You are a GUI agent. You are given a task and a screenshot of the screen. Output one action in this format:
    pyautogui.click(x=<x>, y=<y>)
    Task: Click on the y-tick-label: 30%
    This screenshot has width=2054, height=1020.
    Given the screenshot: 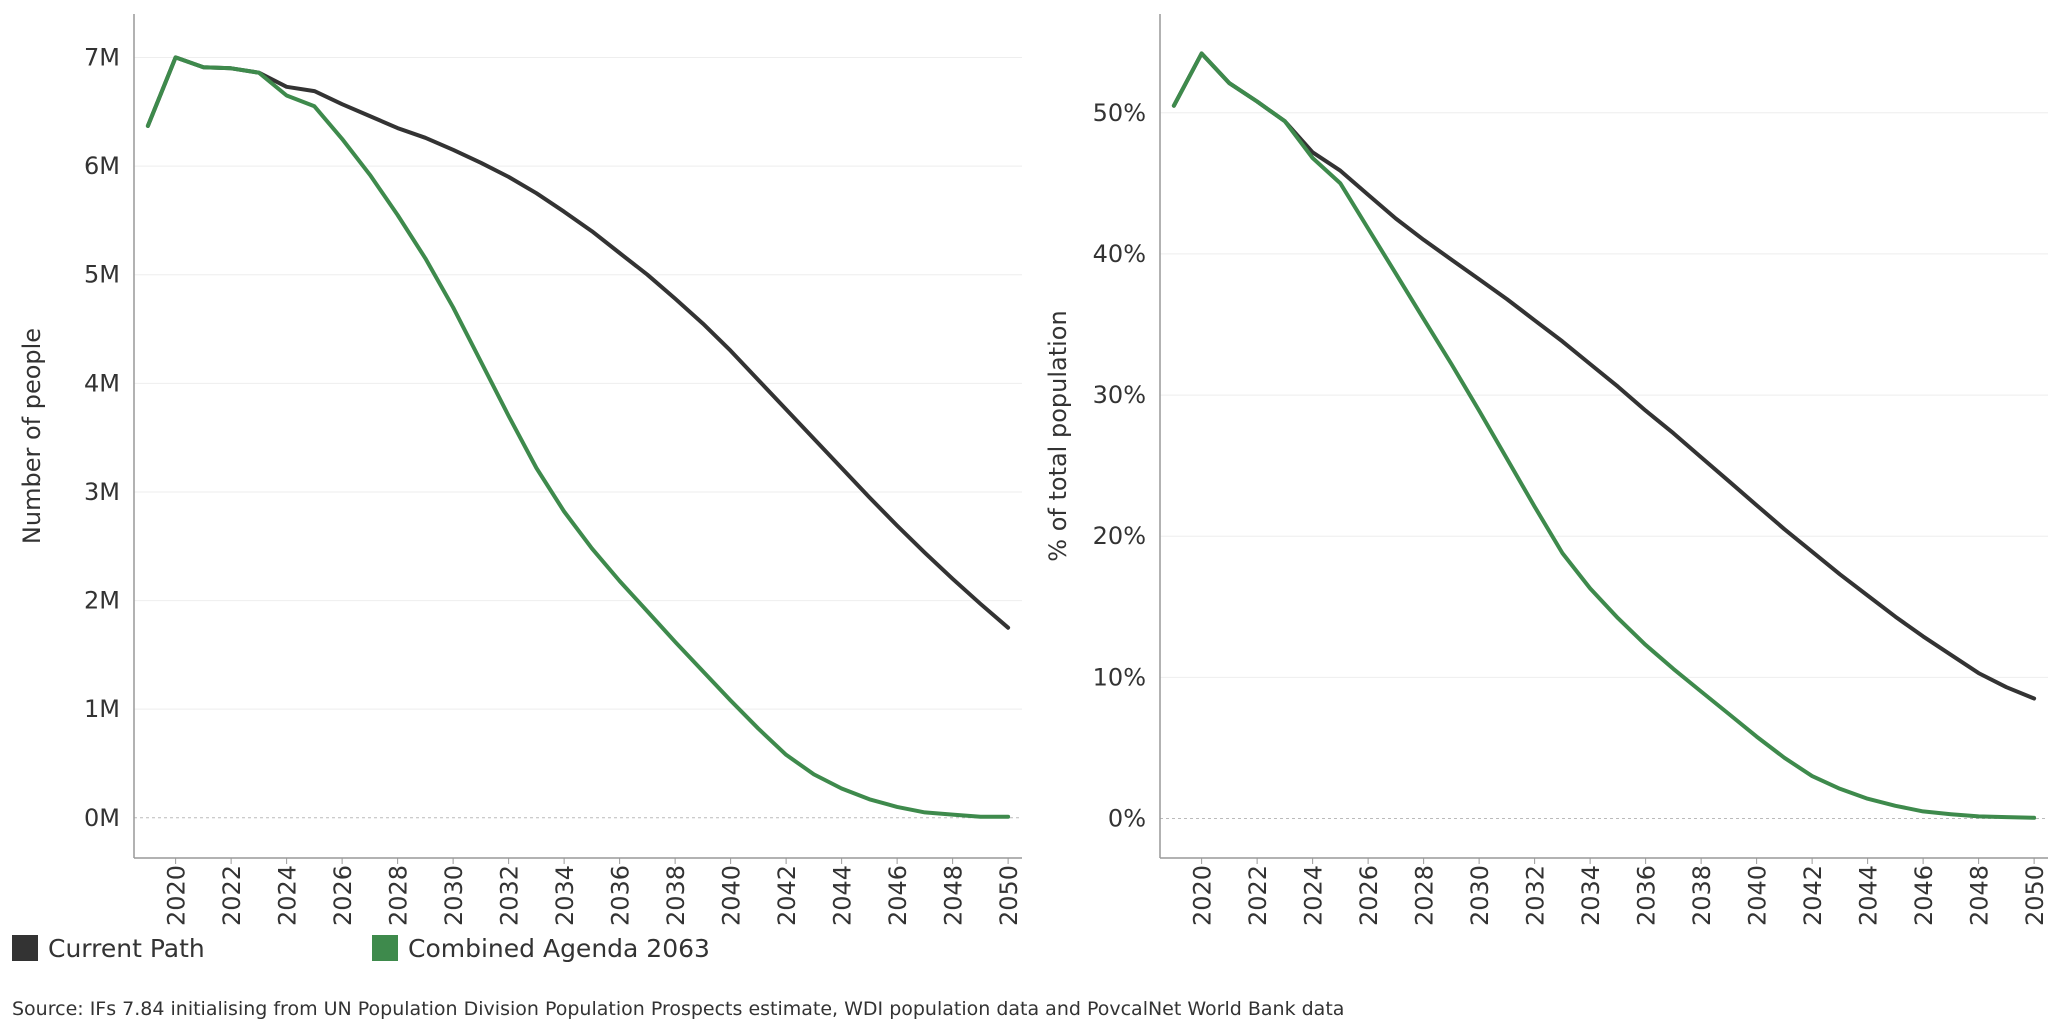 What is the action you would take?
    pyautogui.click(x=1119, y=395)
    